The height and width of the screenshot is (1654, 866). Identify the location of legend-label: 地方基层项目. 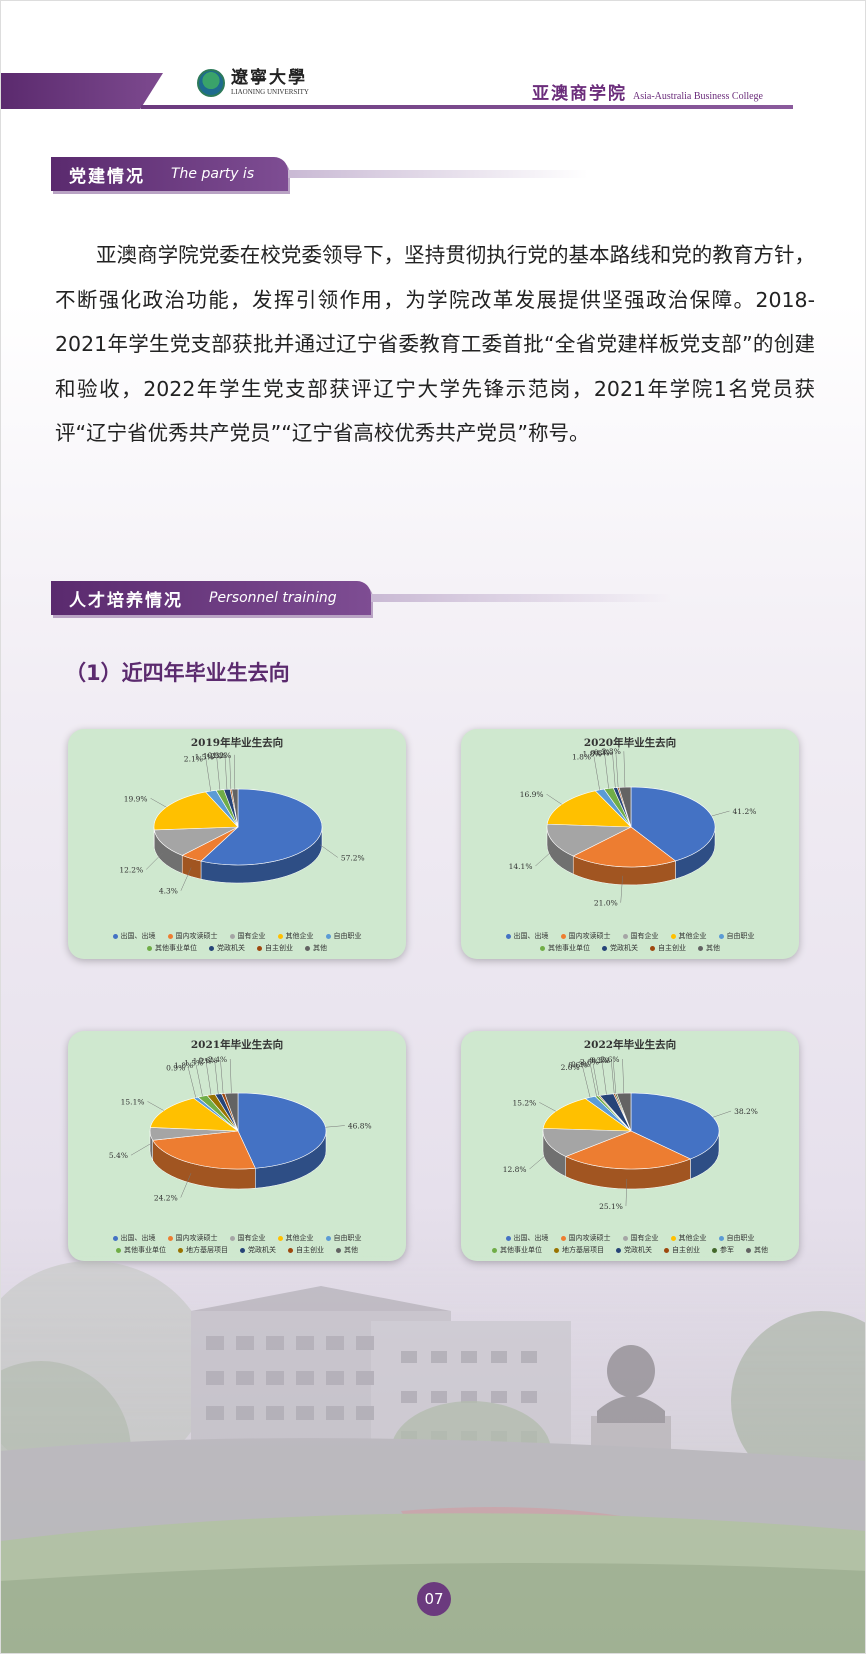
(207, 1250).